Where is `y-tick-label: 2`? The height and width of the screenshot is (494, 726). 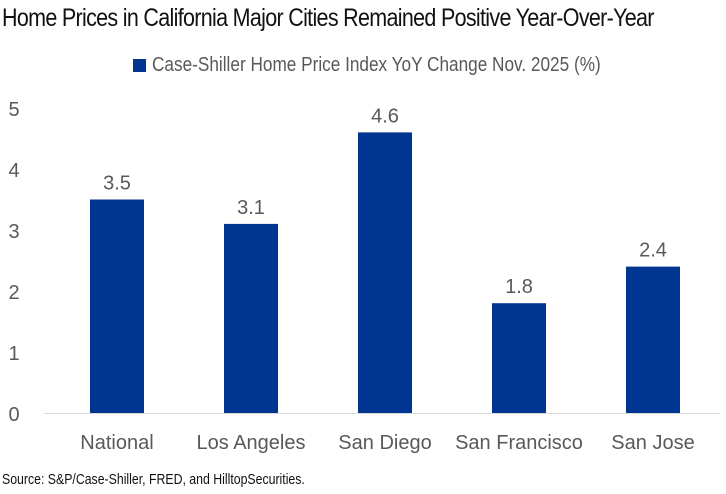 y-tick-label: 2 is located at coordinates (13, 293).